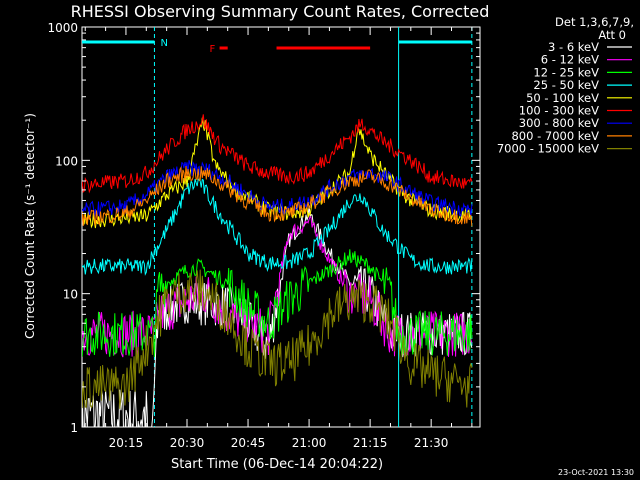 The height and width of the screenshot is (480, 640). What do you see at coordinates (555, 136) in the screenshot?
I see `legend-label-7: 800 - 7000 keV` at bounding box center [555, 136].